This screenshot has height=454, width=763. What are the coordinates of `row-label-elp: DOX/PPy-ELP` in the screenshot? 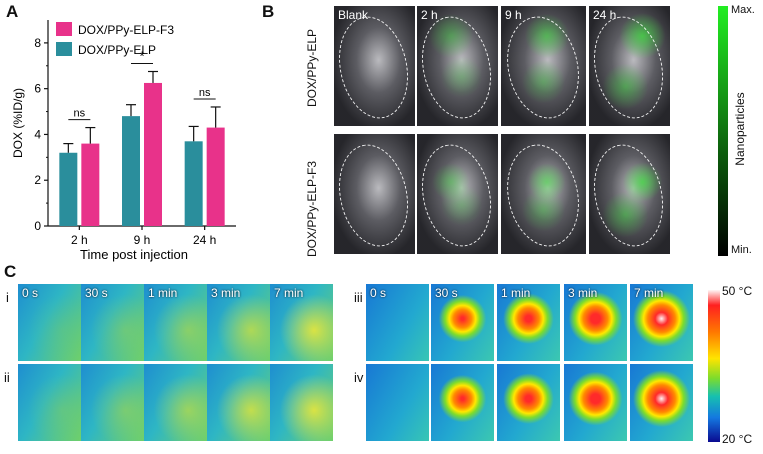 It's located at (312, 67).